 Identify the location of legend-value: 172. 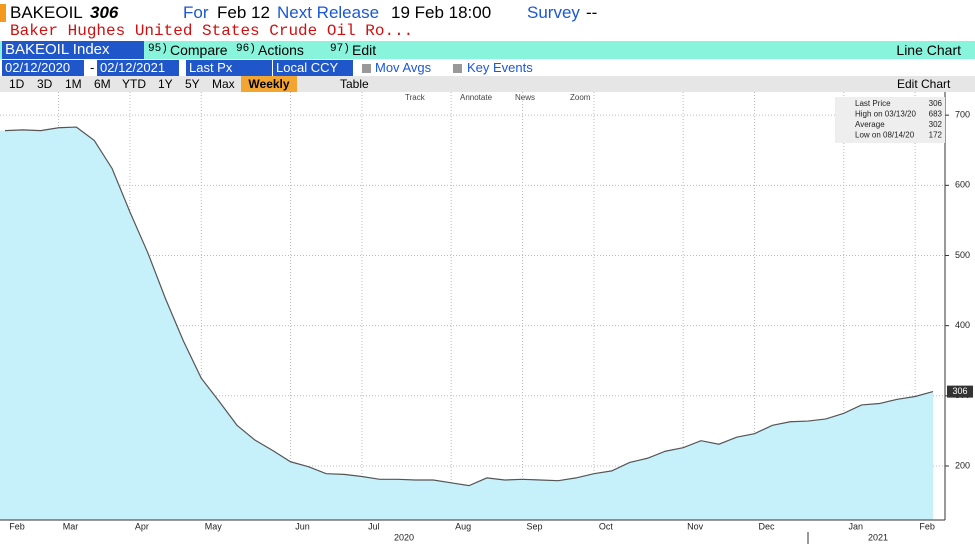
(936, 135).